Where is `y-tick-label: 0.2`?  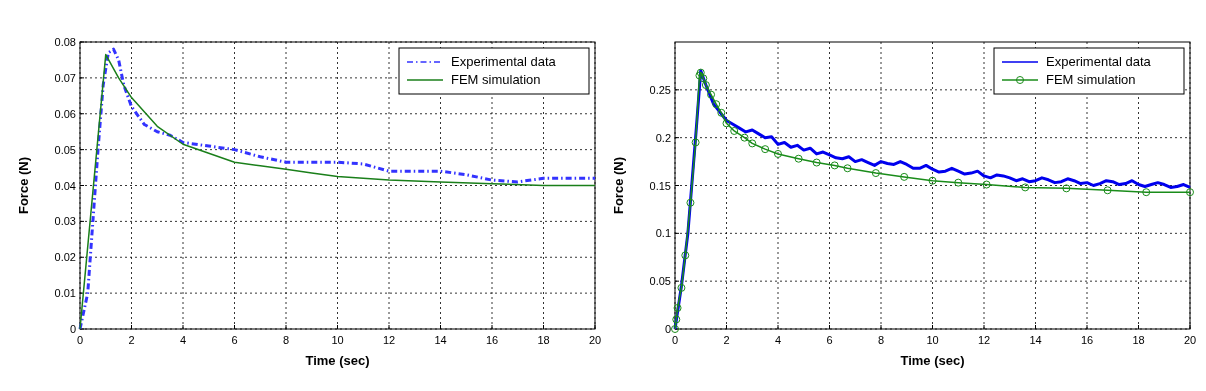
y-tick-label: 0.2 is located at coordinates (663, 137).